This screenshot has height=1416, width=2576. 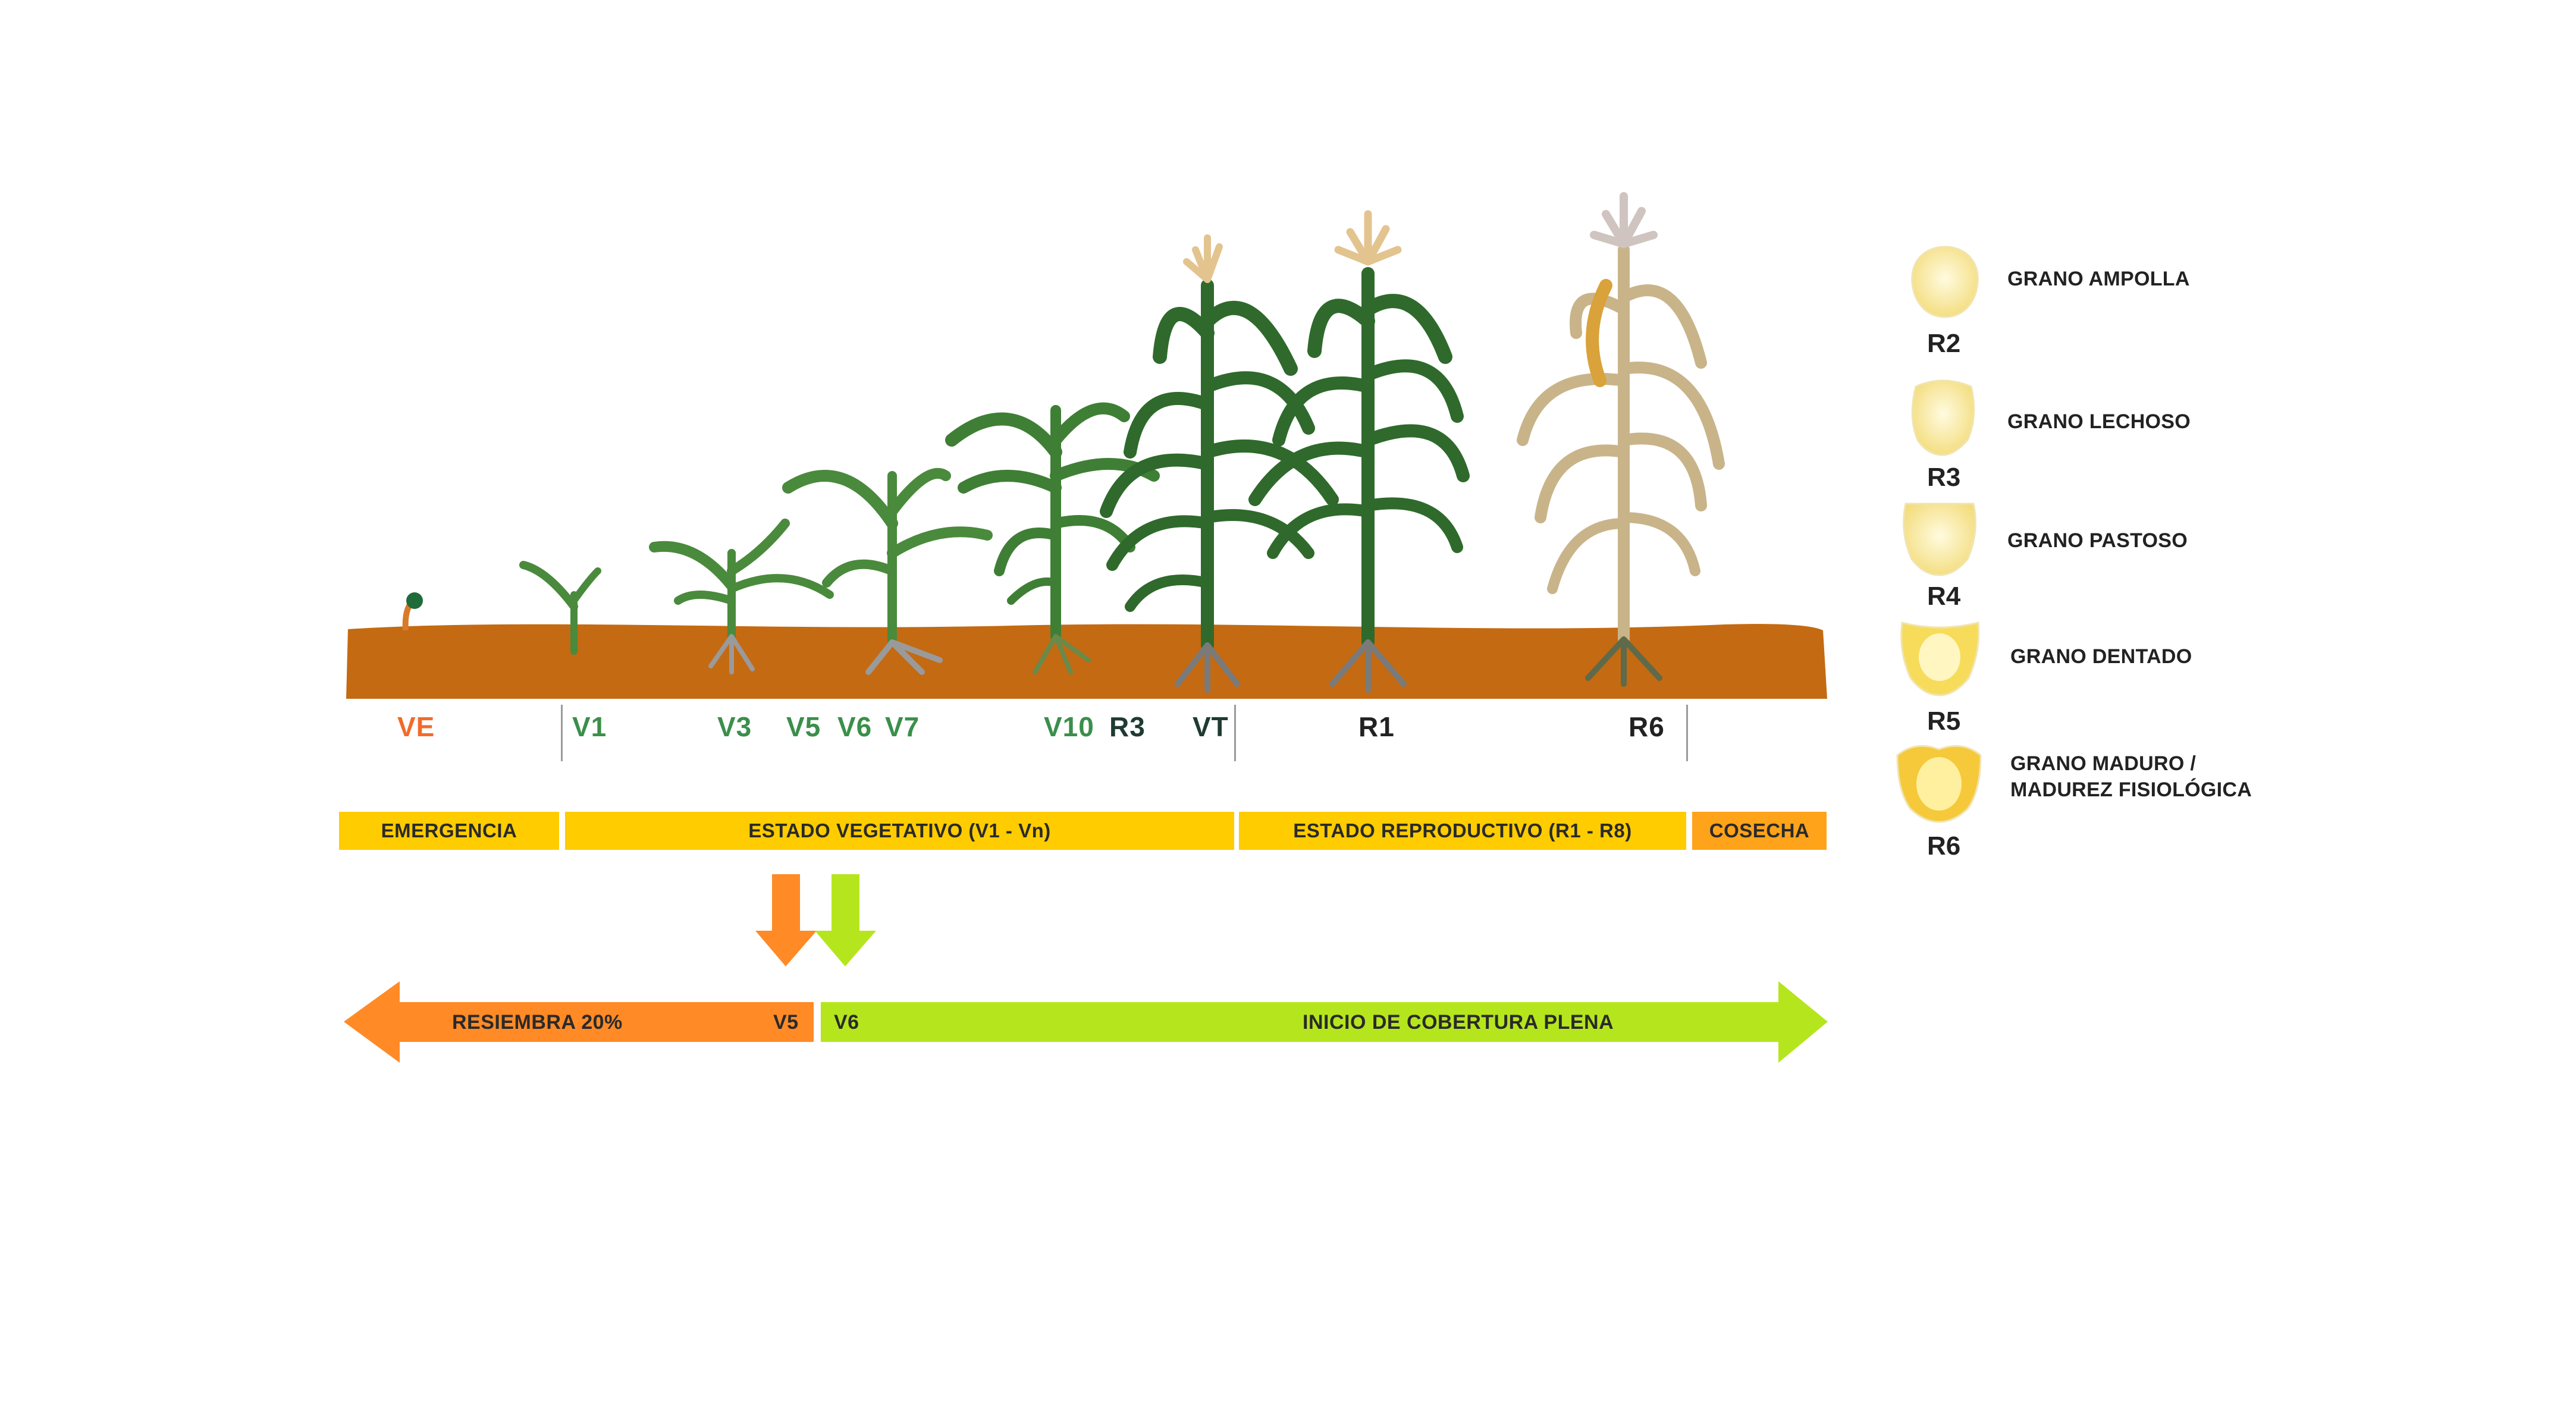 I want to click on kernel-r2-icon, so click(x=1945, y=282).